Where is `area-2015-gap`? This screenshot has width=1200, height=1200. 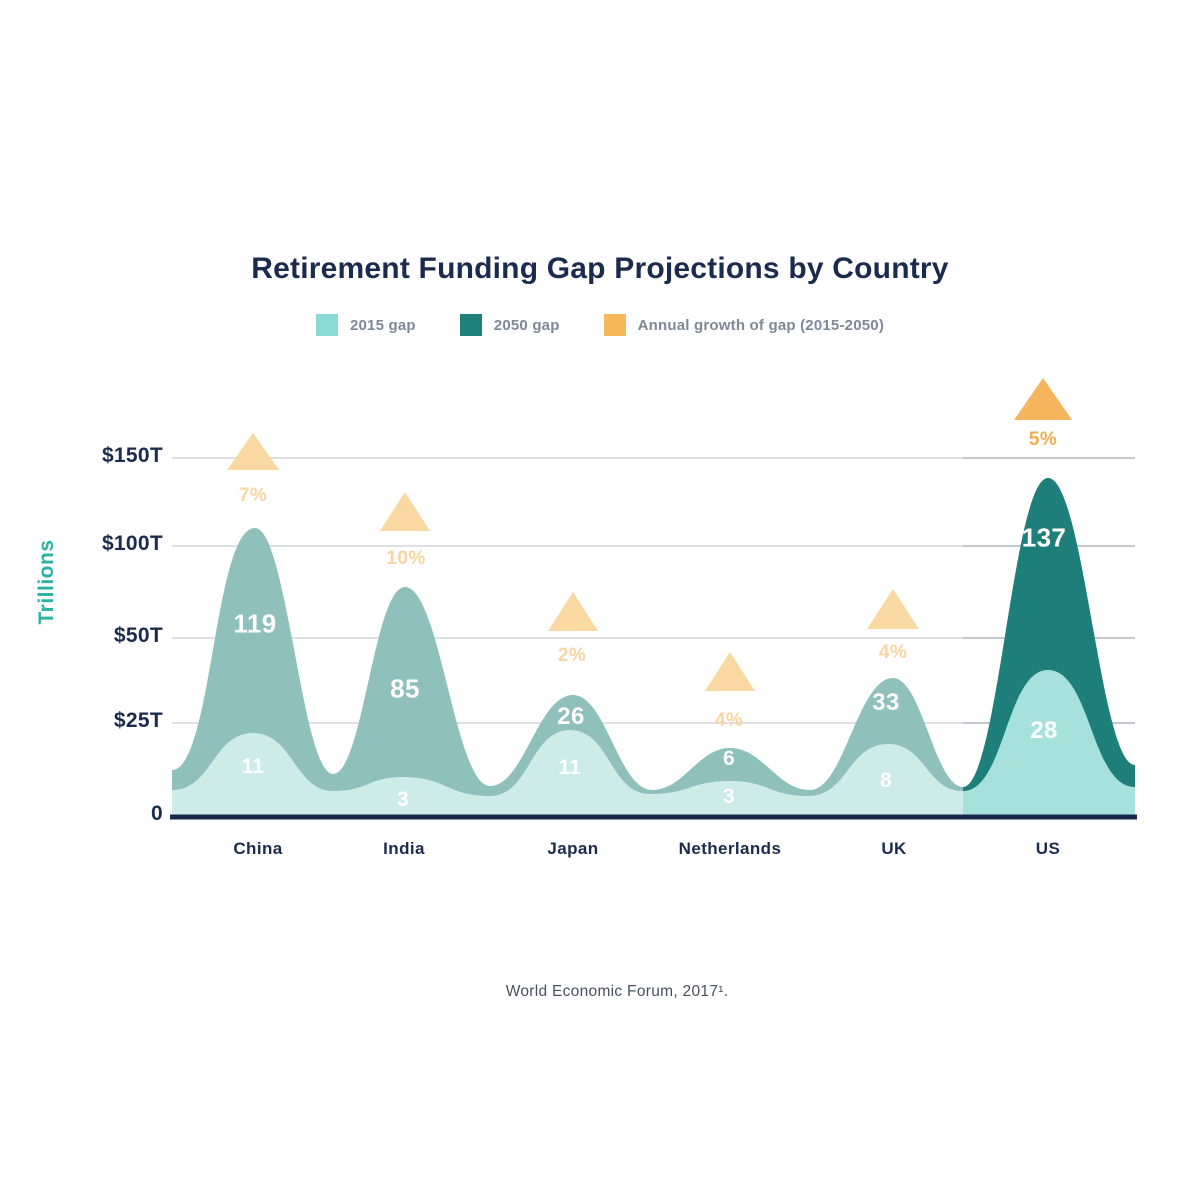 area-2015-gap is located at coordinates (567, 773).